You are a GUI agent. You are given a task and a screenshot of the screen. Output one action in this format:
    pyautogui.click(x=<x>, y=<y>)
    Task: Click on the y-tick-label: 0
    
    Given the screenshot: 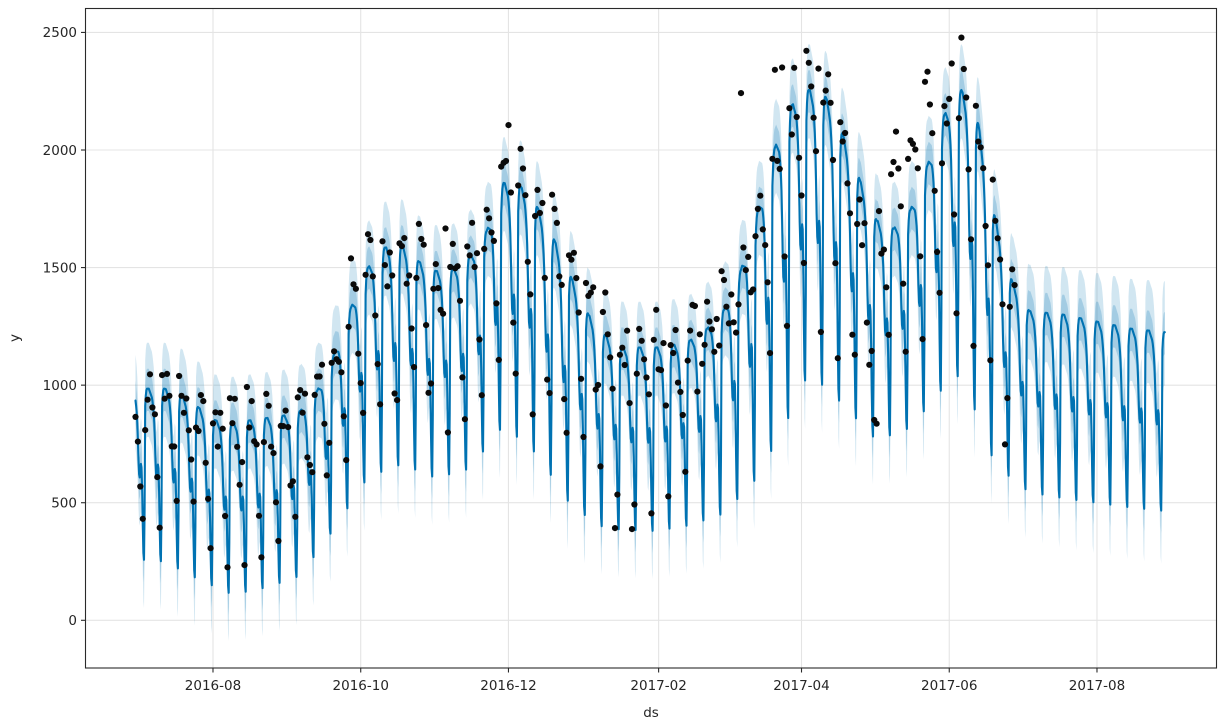 What is the action you would take?
    pyautogui.click(x=72, y=621)
    